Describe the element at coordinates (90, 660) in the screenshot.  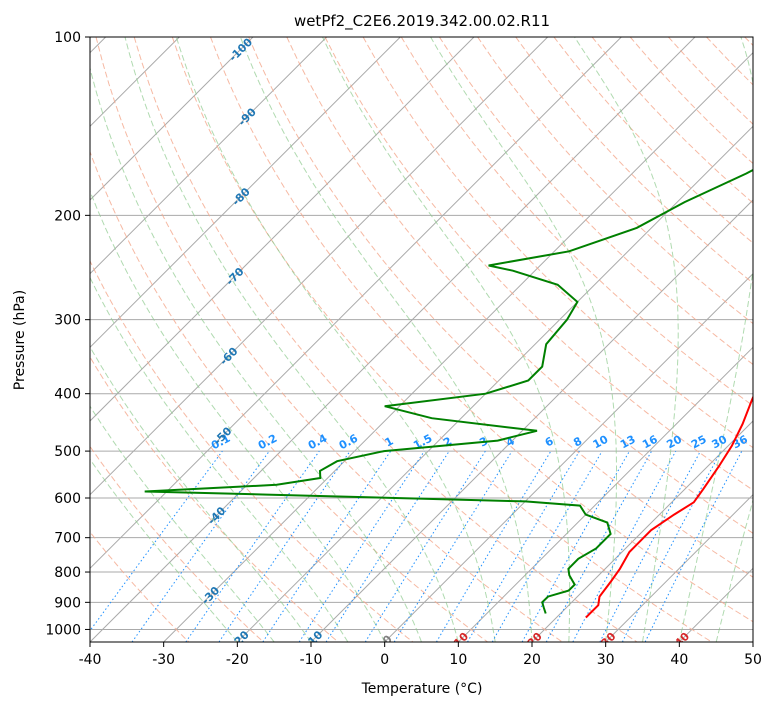
I see `x-tick-label: -40` at that location.